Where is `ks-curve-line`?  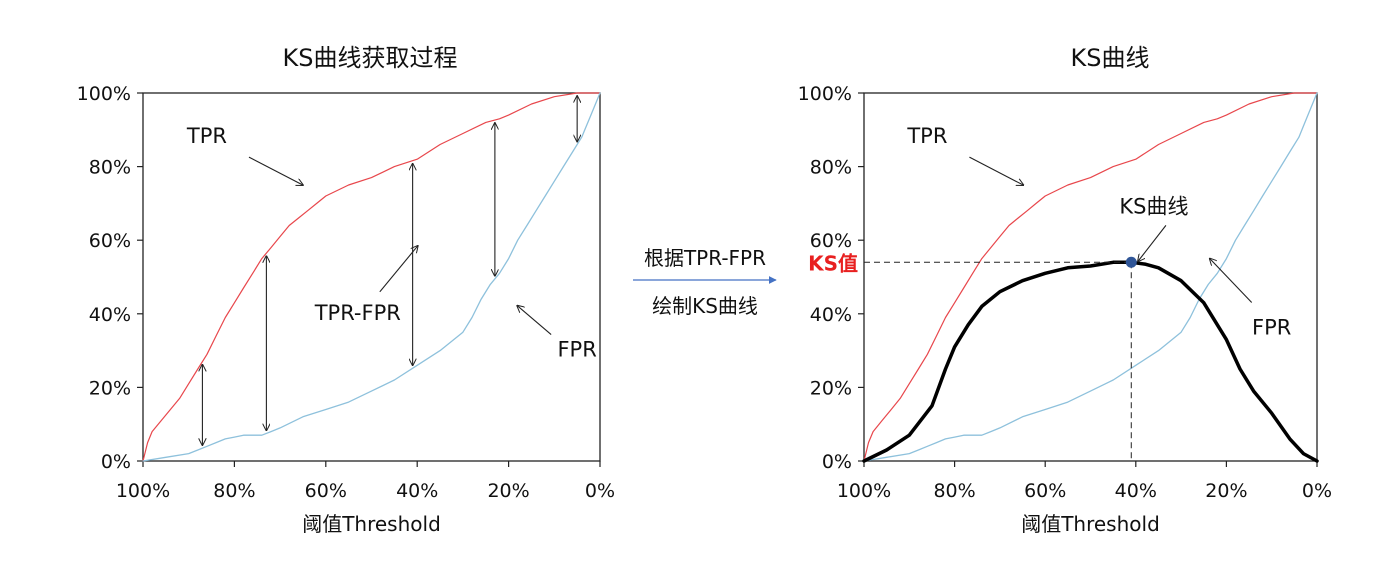
ks-curve-line is located at coordinates (1090, 361).